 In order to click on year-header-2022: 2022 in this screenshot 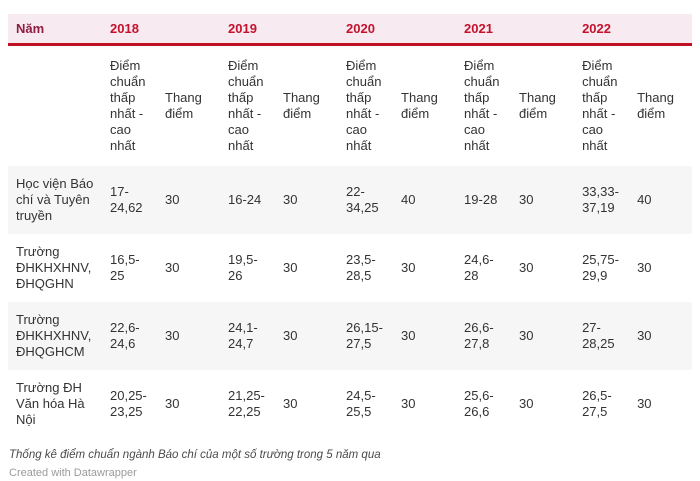, I will do `click(633, 29)`.